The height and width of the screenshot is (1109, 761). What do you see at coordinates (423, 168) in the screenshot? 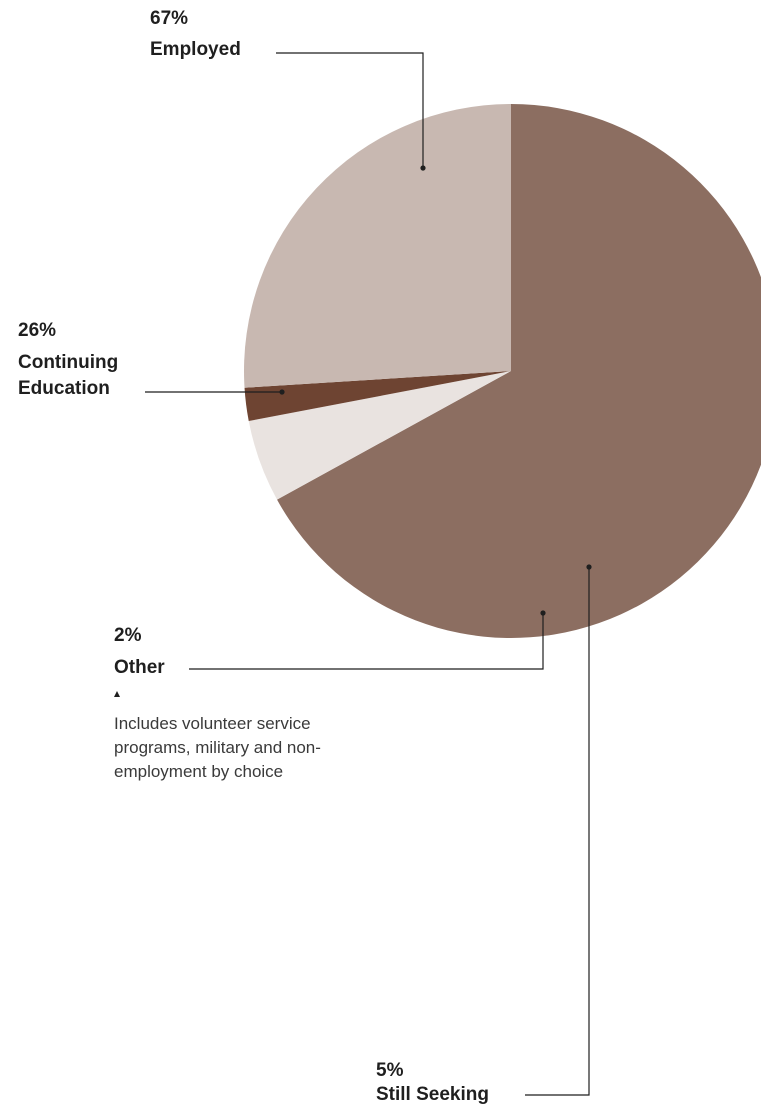
I see `employed-anchor-dot` at bounding box center [423, 168].